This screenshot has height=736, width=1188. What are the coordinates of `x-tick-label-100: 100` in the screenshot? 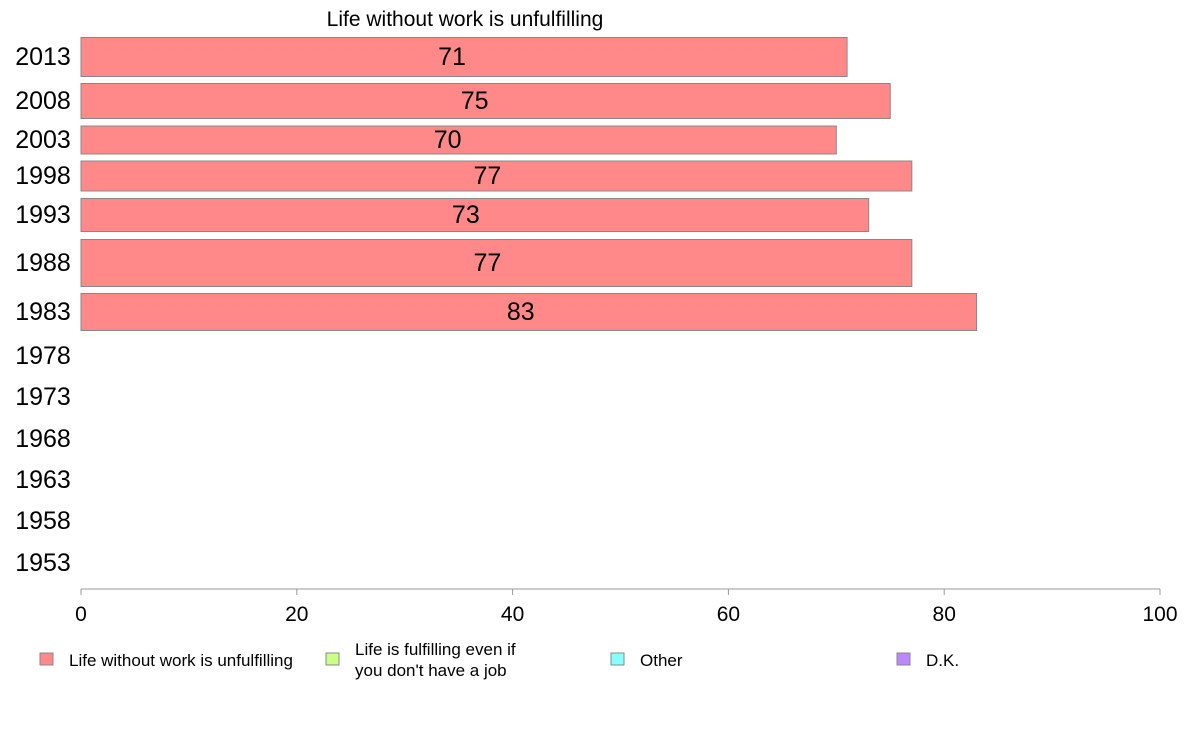 It's located at (1159, 614).